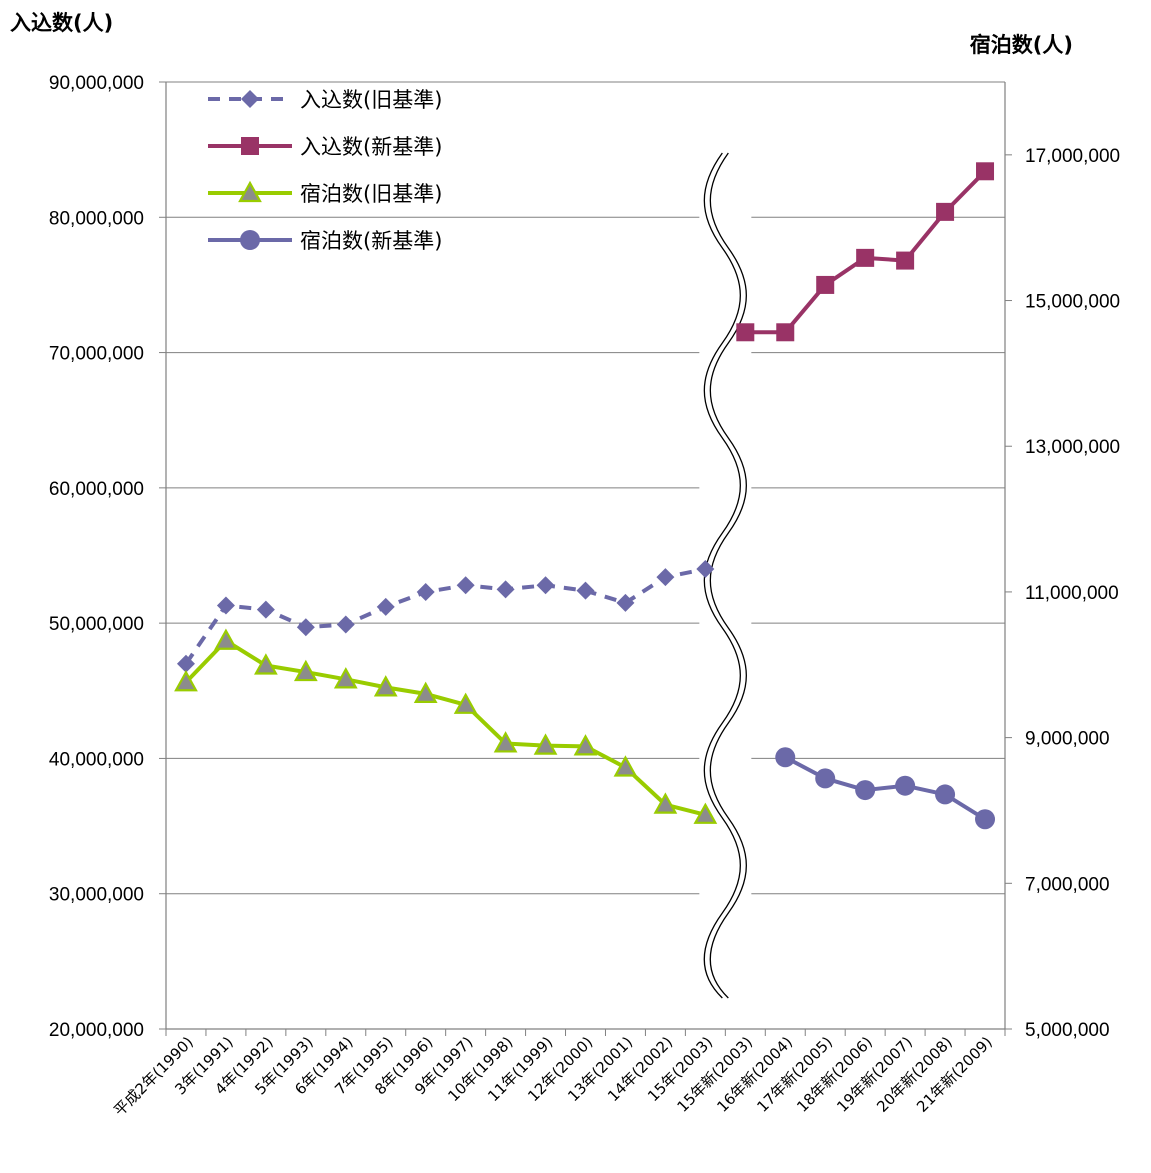 The image size is (1151, 1173). Describe the element at coordinates (96, 624) in the screenshot. I see `left-tick-label: 50,000,000` at that location.